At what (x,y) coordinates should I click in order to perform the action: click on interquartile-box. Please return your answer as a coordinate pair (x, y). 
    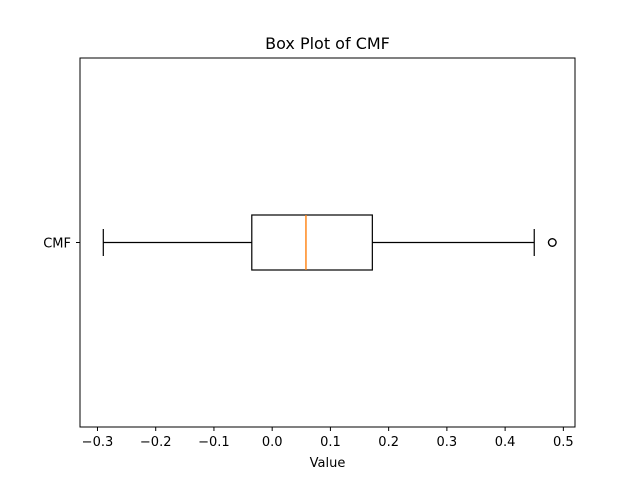
    Looking at the image, I should click on (312, 242).